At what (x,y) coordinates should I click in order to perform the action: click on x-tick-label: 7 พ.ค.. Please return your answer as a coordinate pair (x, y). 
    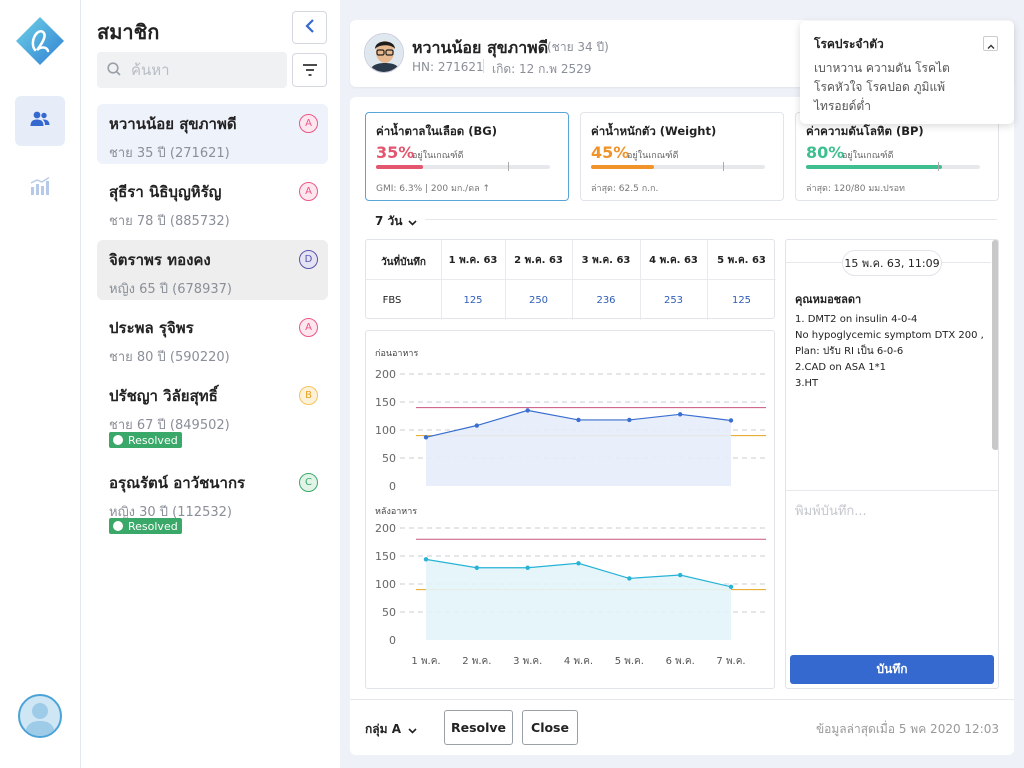
    Looking at the image, I should click on (730, 661).